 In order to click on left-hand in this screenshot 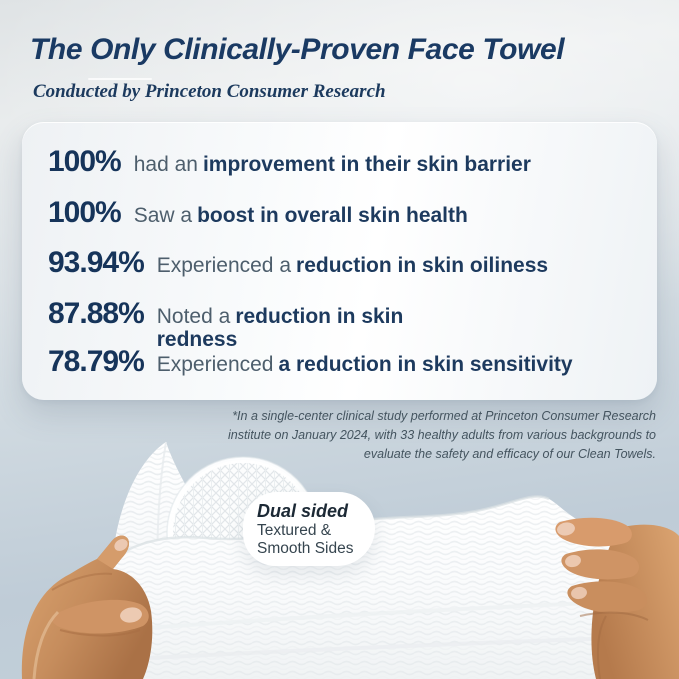, I will do `click(87, 607)`.